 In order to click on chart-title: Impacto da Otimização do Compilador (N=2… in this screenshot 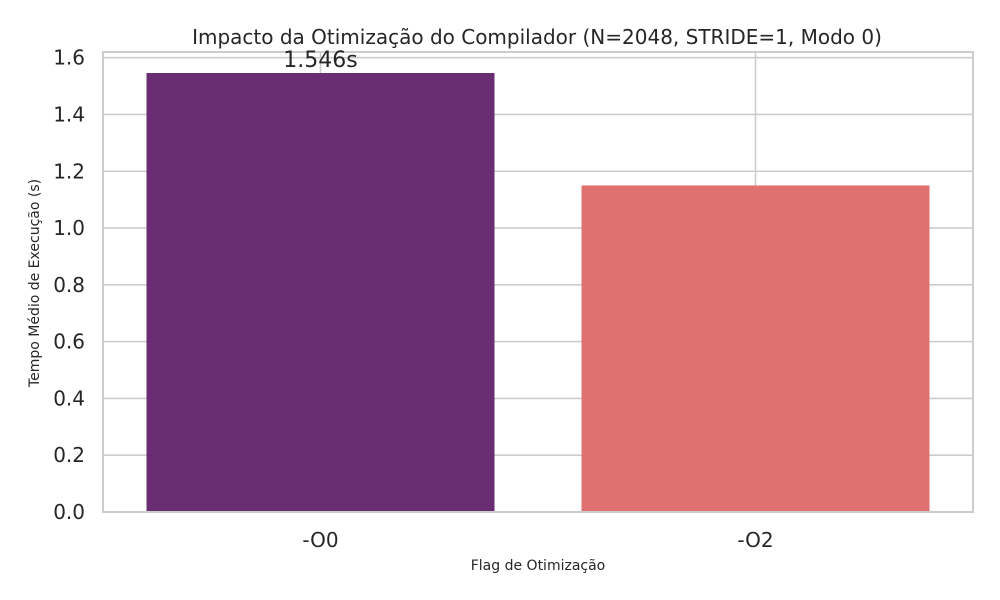, I will do `click(537, 37)`.